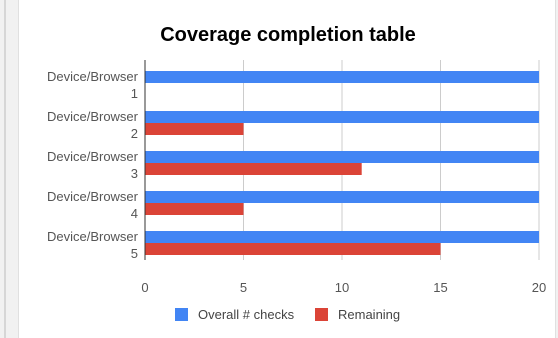 This screenshot has width=558, height=338. Describe the element at coordinates (134, 133) in the screenshot. I see `category-label-index: 2` at that location.